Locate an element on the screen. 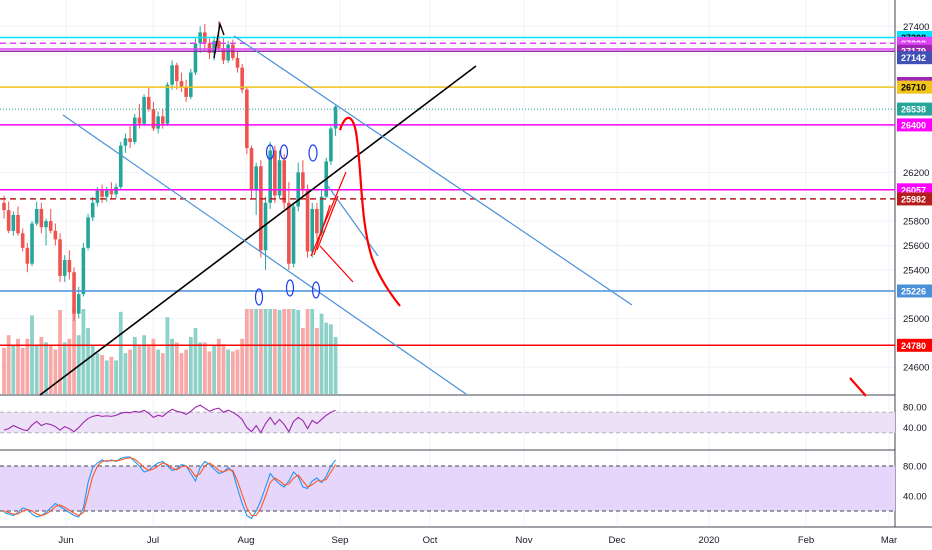 The image size is (932, 550). time-tick-label: 2020 is located at coordinates (708, 540).